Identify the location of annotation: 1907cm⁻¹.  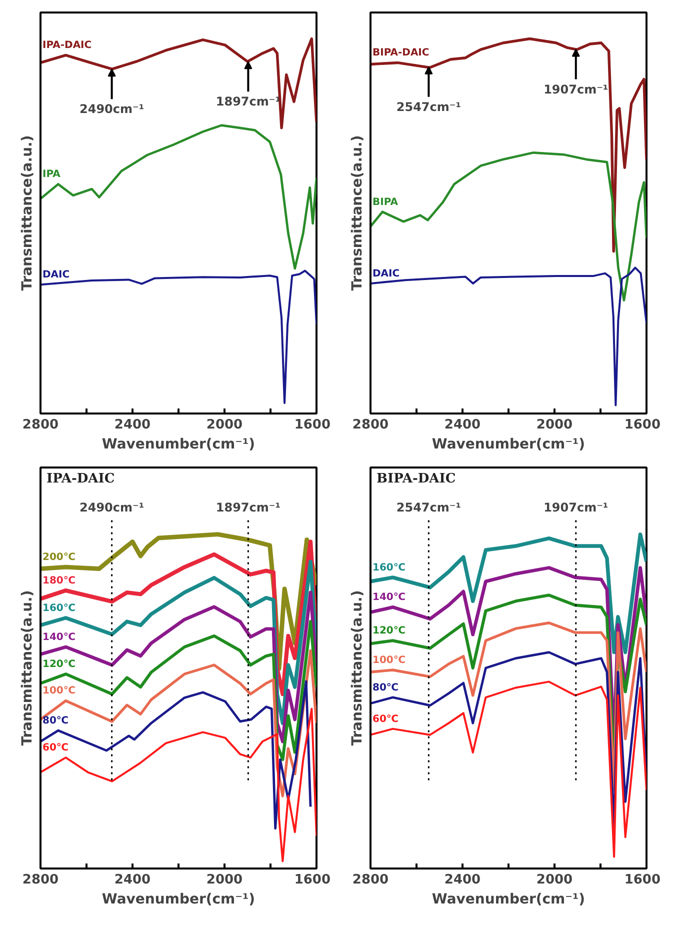
(576, 89).